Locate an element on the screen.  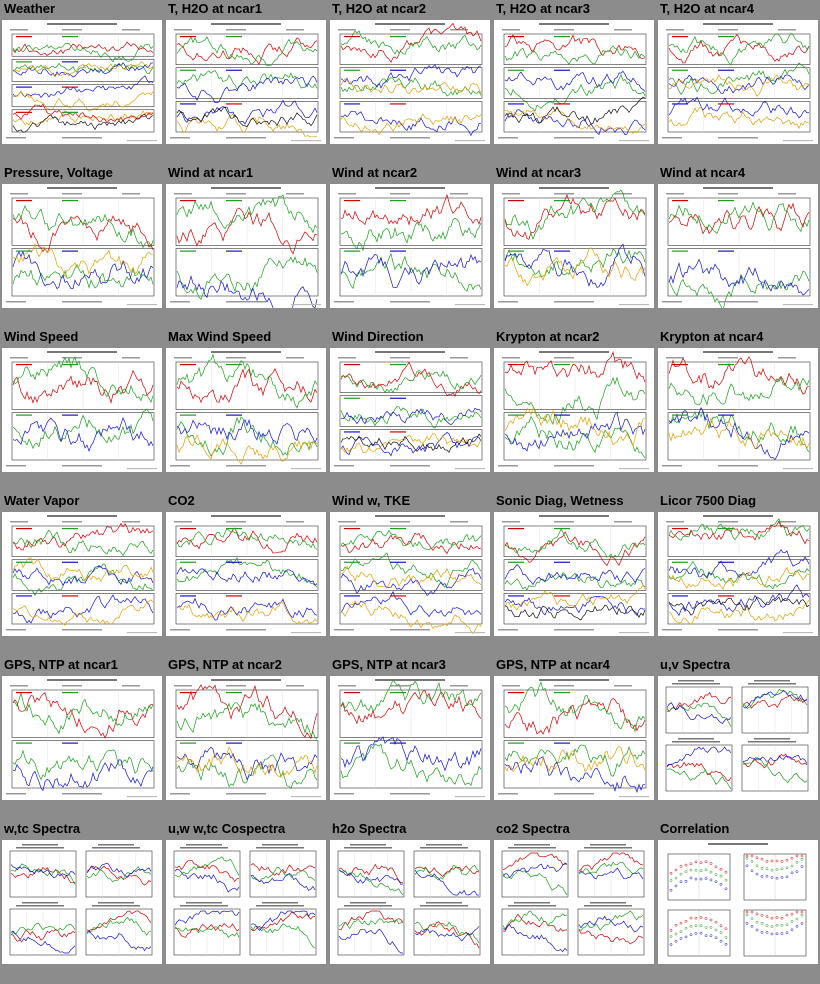
plot-image-u-w-w-tc-cospectra is located at coordinates (245, 900).